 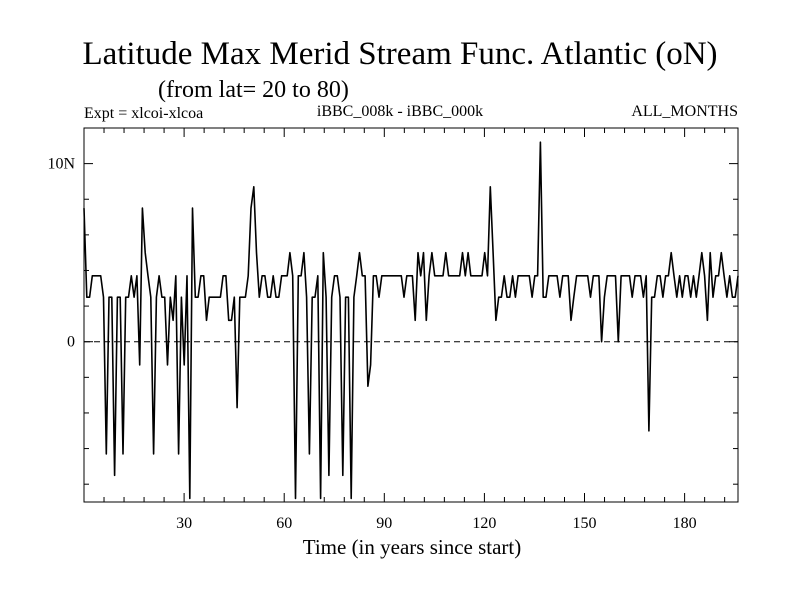 I want to click on chart-subtitle: (from lat= 20 to 80), so click(x=253, y=90).